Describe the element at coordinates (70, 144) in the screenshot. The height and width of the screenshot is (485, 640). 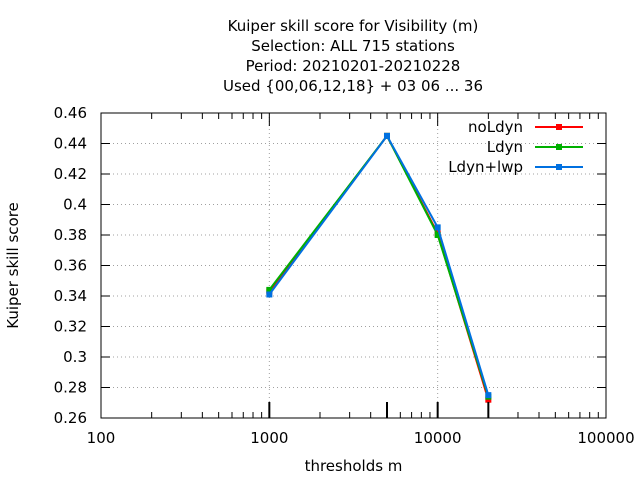
I see `y-tick-label: 0.44` at that location.